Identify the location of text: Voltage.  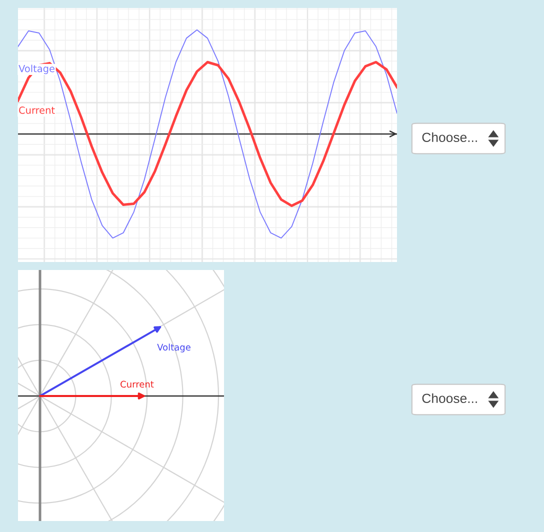
(173, 348).